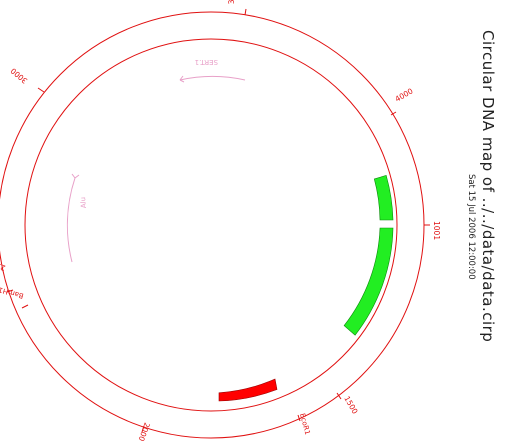 The width and height of the screenshot is (511, 448). Describe the element at coordinates (3, 265) in the screenshot. I see `tick-label: 2500` at that location.